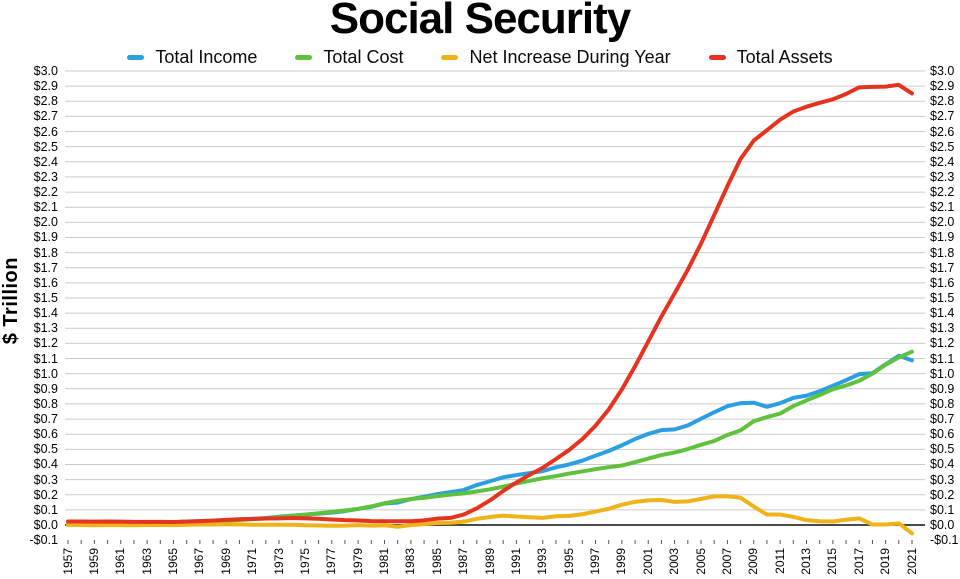 This screenshot has height=579, width=960. Describe the element at coordinates (806, 561) in the screenshot. I see `x-tick-label: 2013` at that location.